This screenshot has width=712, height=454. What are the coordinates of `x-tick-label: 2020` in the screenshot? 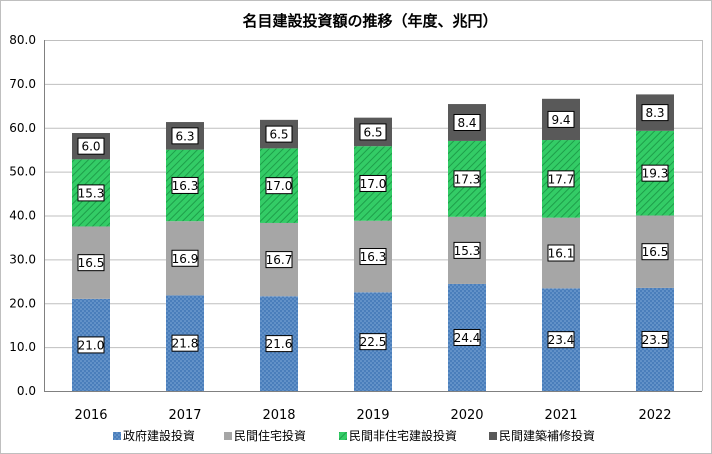 It's located at (466, 415).